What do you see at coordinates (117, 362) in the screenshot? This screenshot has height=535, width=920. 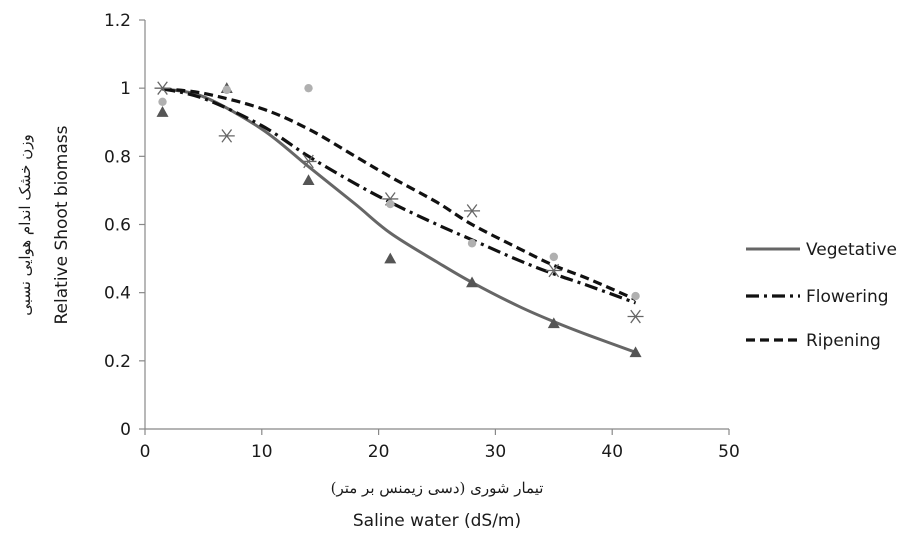 I see `y-tick-label: 0.2` at bounding box center [117, 362].